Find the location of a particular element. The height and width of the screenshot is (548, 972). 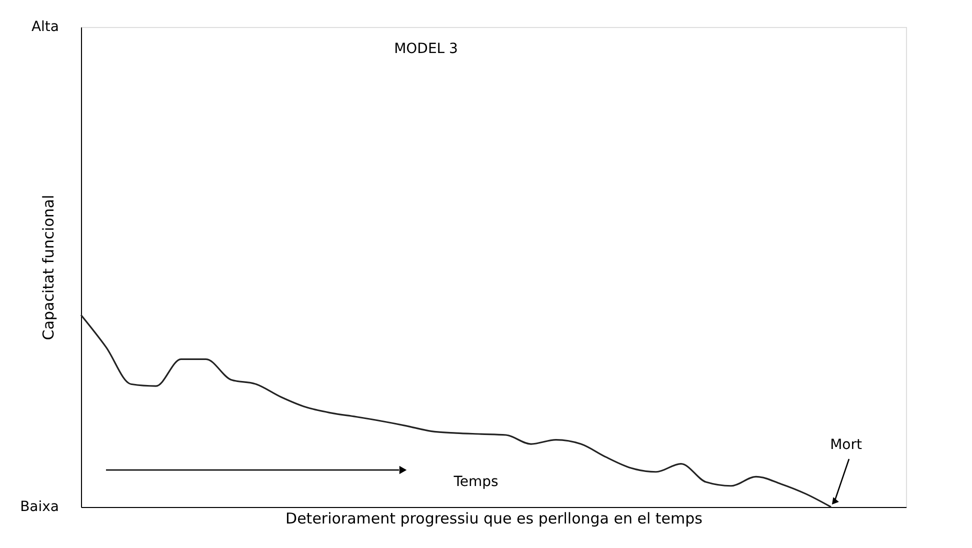

text: Baixa is located at coordinates (39, 507).